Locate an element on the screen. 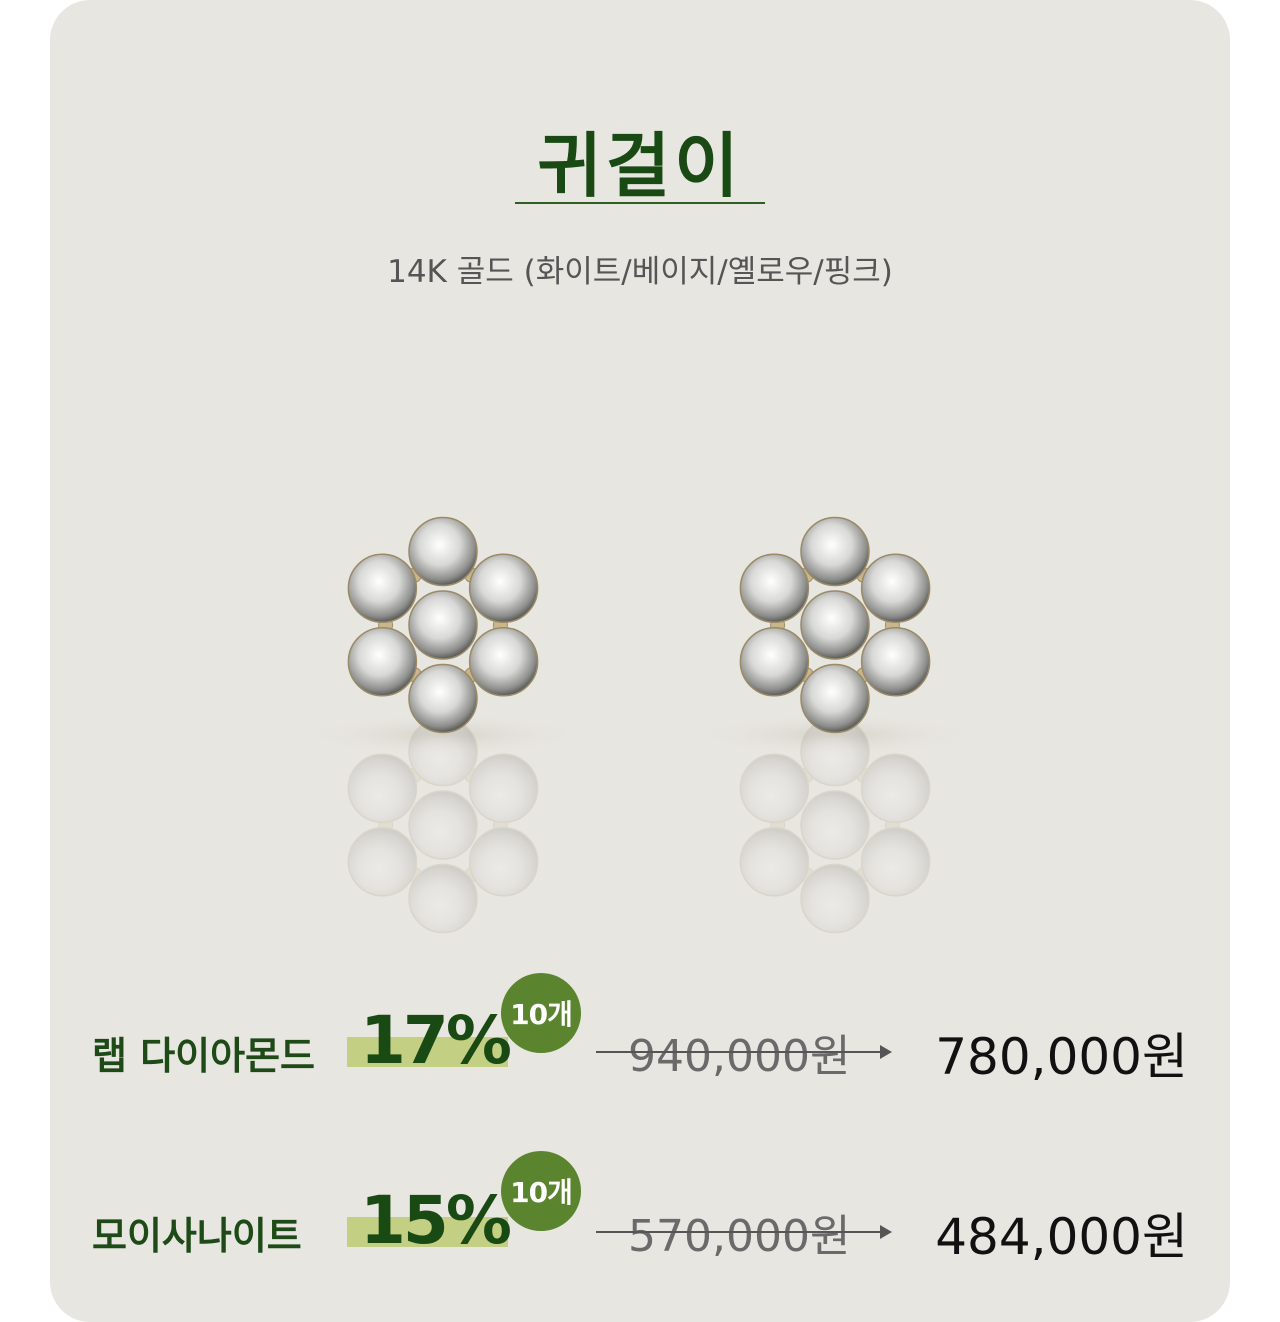 This screenshot has height=1322, width=1280. product-row-lab-diamond: 랩 다이아몬드 17% 10개 940,000원 780,000원 is located at coordinates (640, 1036).